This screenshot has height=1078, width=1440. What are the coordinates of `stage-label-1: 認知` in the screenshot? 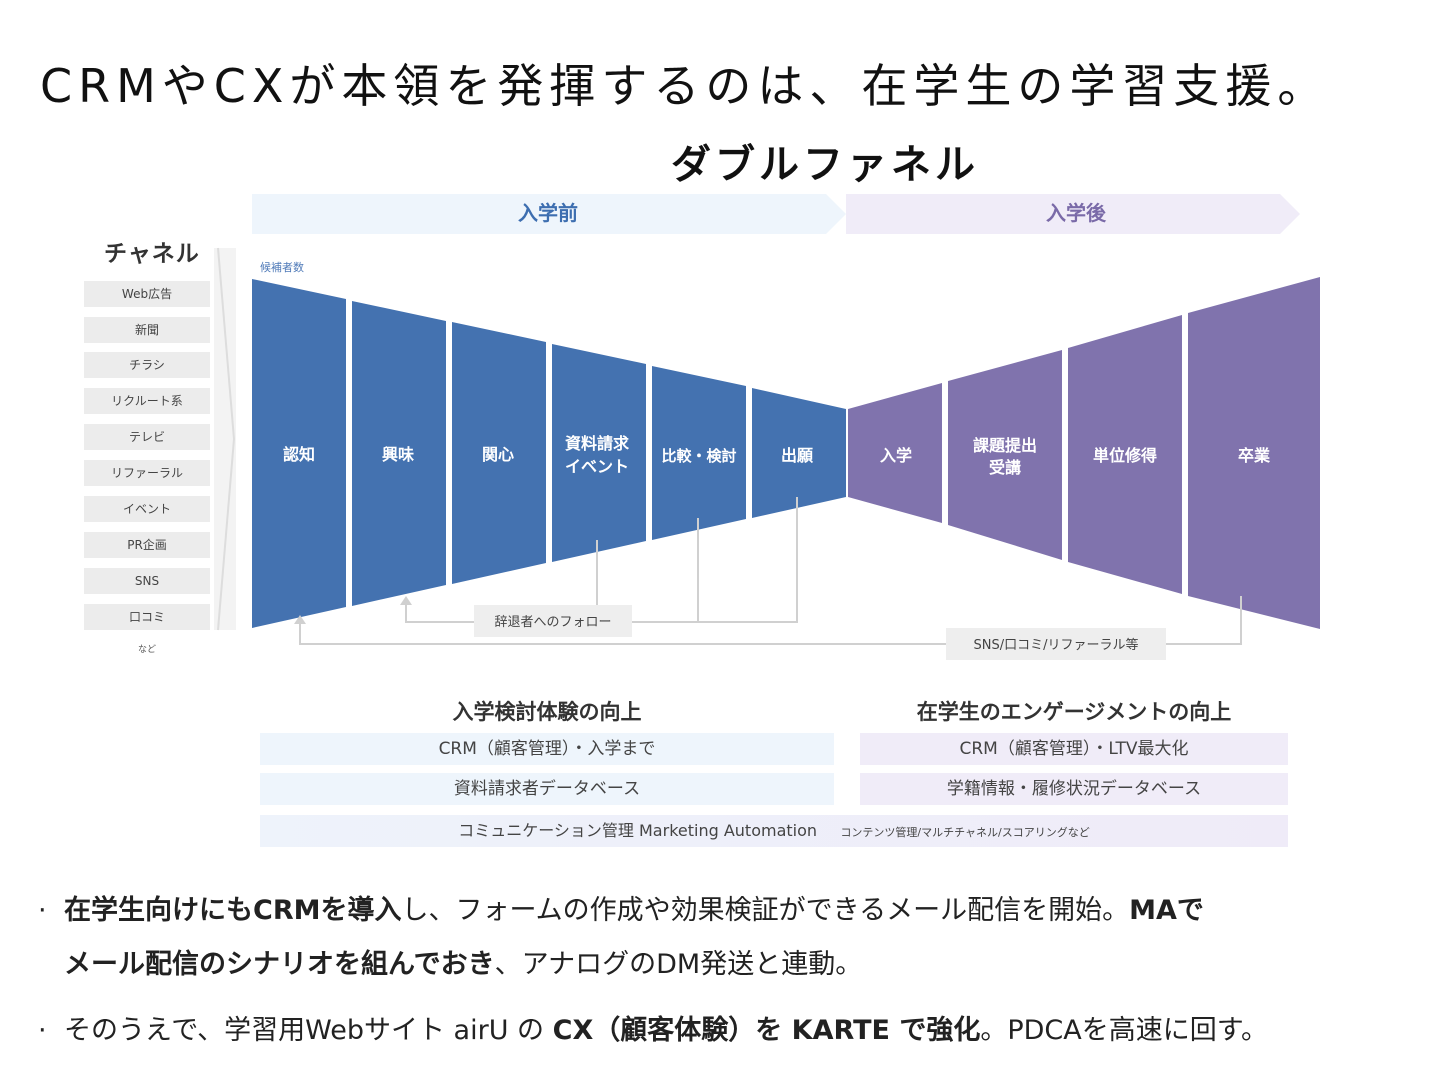 It's located at (299, 454).